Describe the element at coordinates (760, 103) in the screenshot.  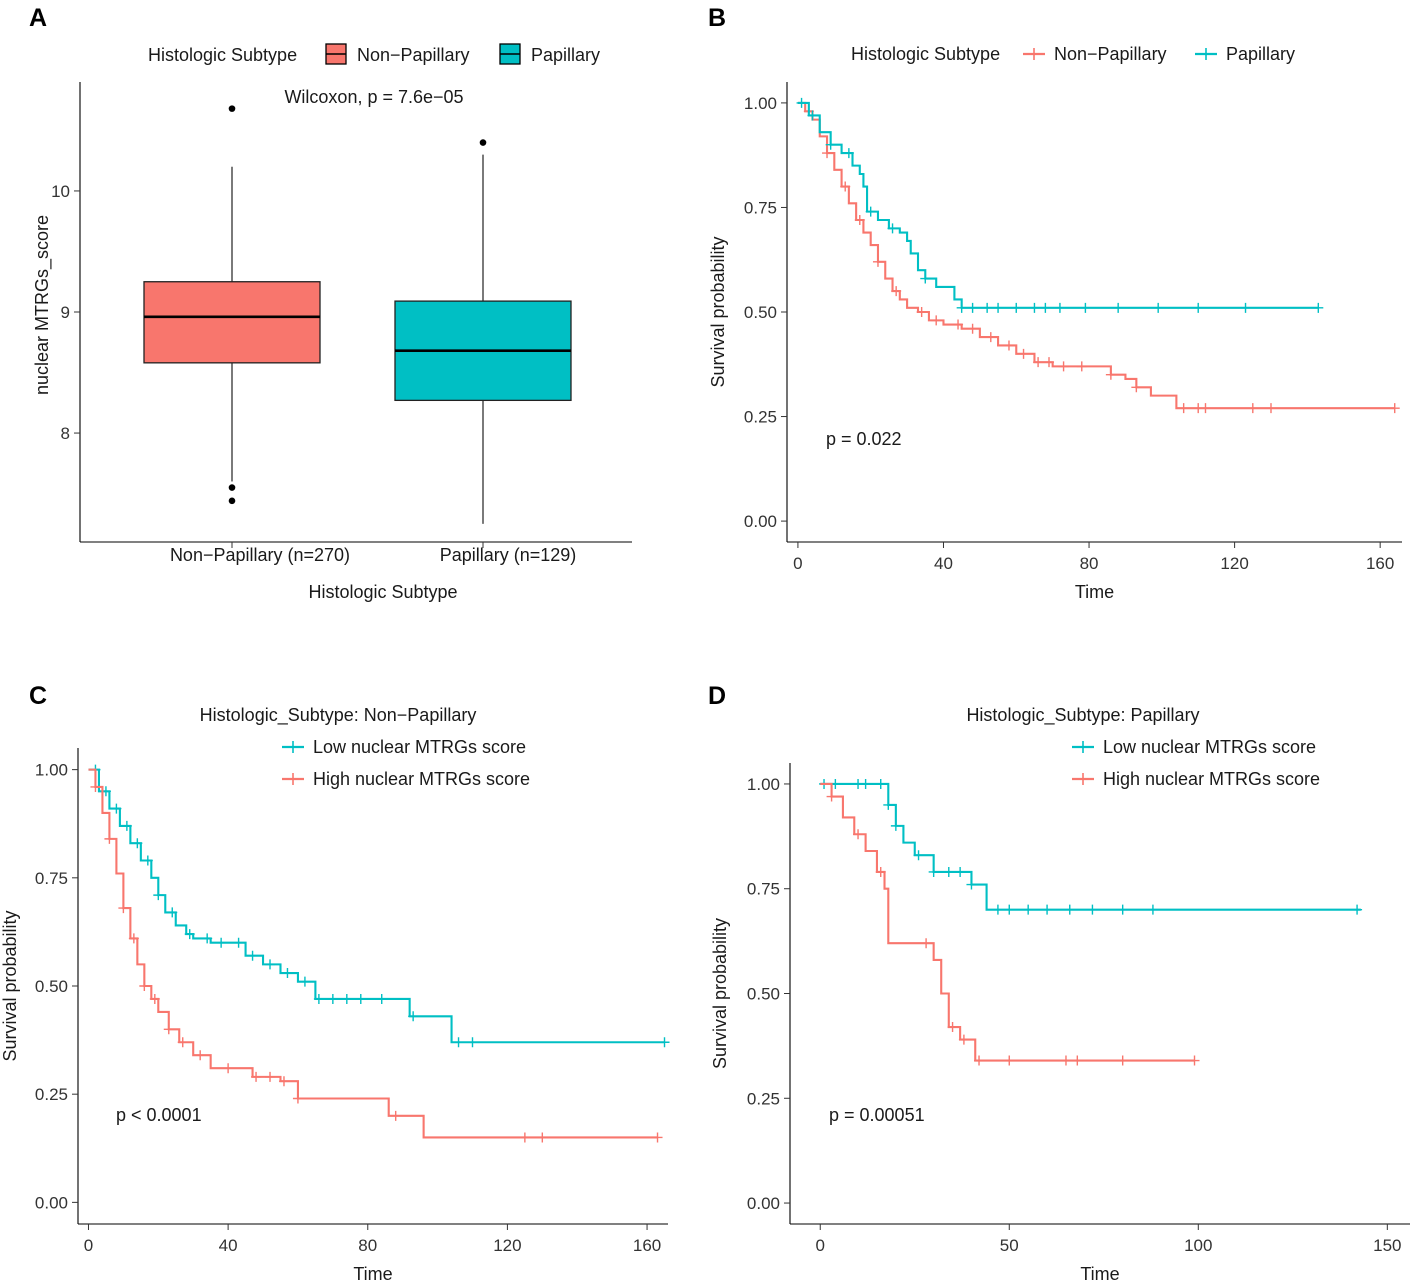
I see `y-tick-label: 1.00` at that location.